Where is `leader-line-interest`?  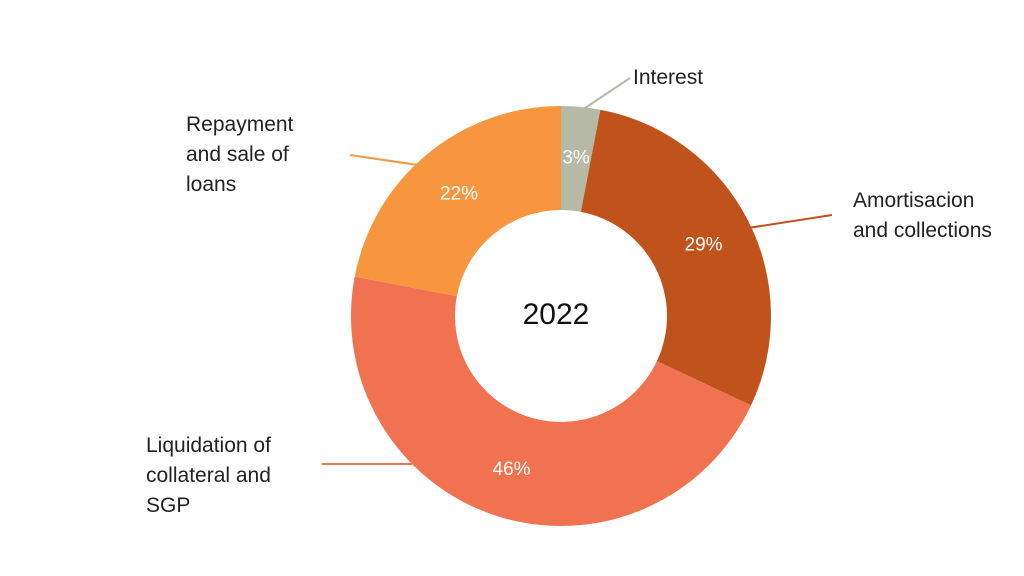
leader-line-interest is located at coordinates (606, 94).